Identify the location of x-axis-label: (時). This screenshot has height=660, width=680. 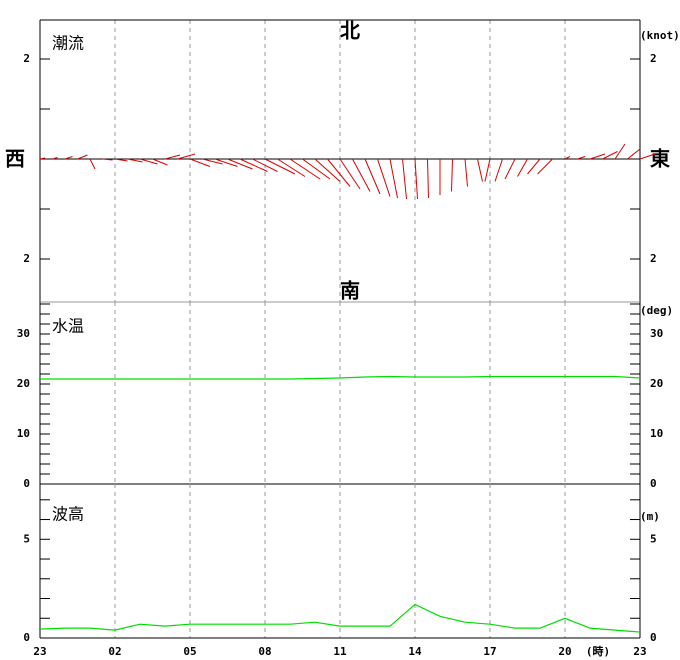
(598, 651).